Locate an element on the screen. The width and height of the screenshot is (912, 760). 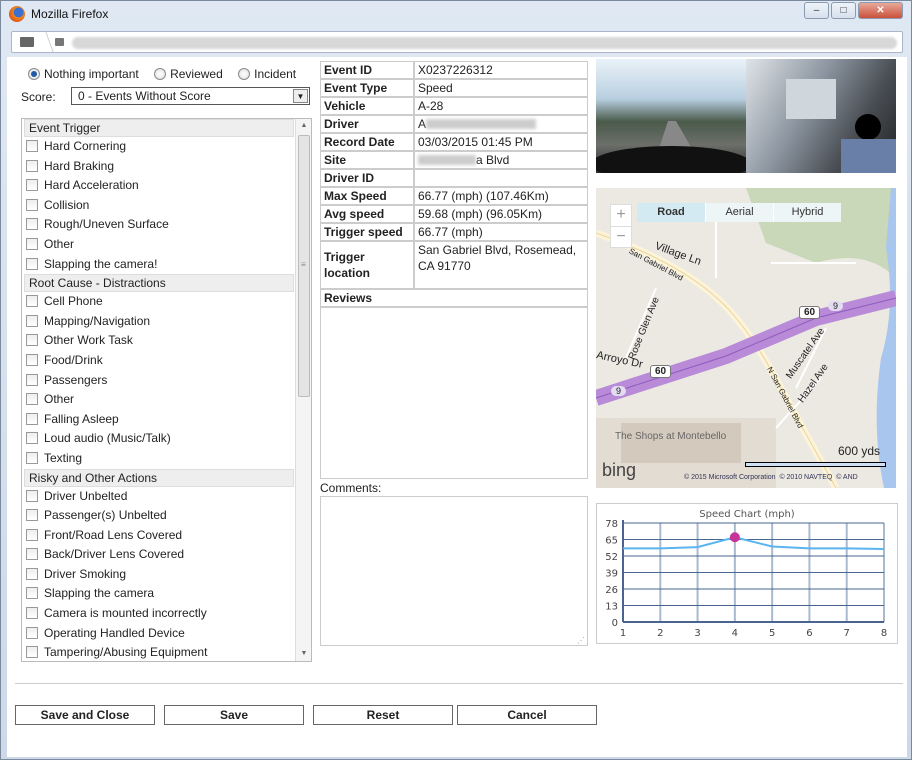
zoom-out-button: − is located at coordinates (621, 236).